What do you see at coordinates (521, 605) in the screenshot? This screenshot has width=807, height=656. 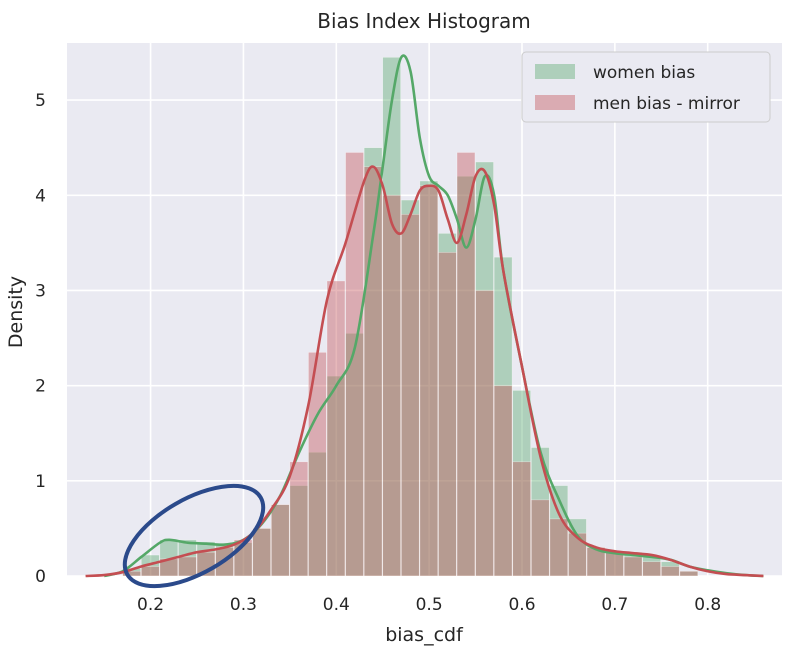 I see `x-tick-label: 0.6` at bounding box center [521, 605].